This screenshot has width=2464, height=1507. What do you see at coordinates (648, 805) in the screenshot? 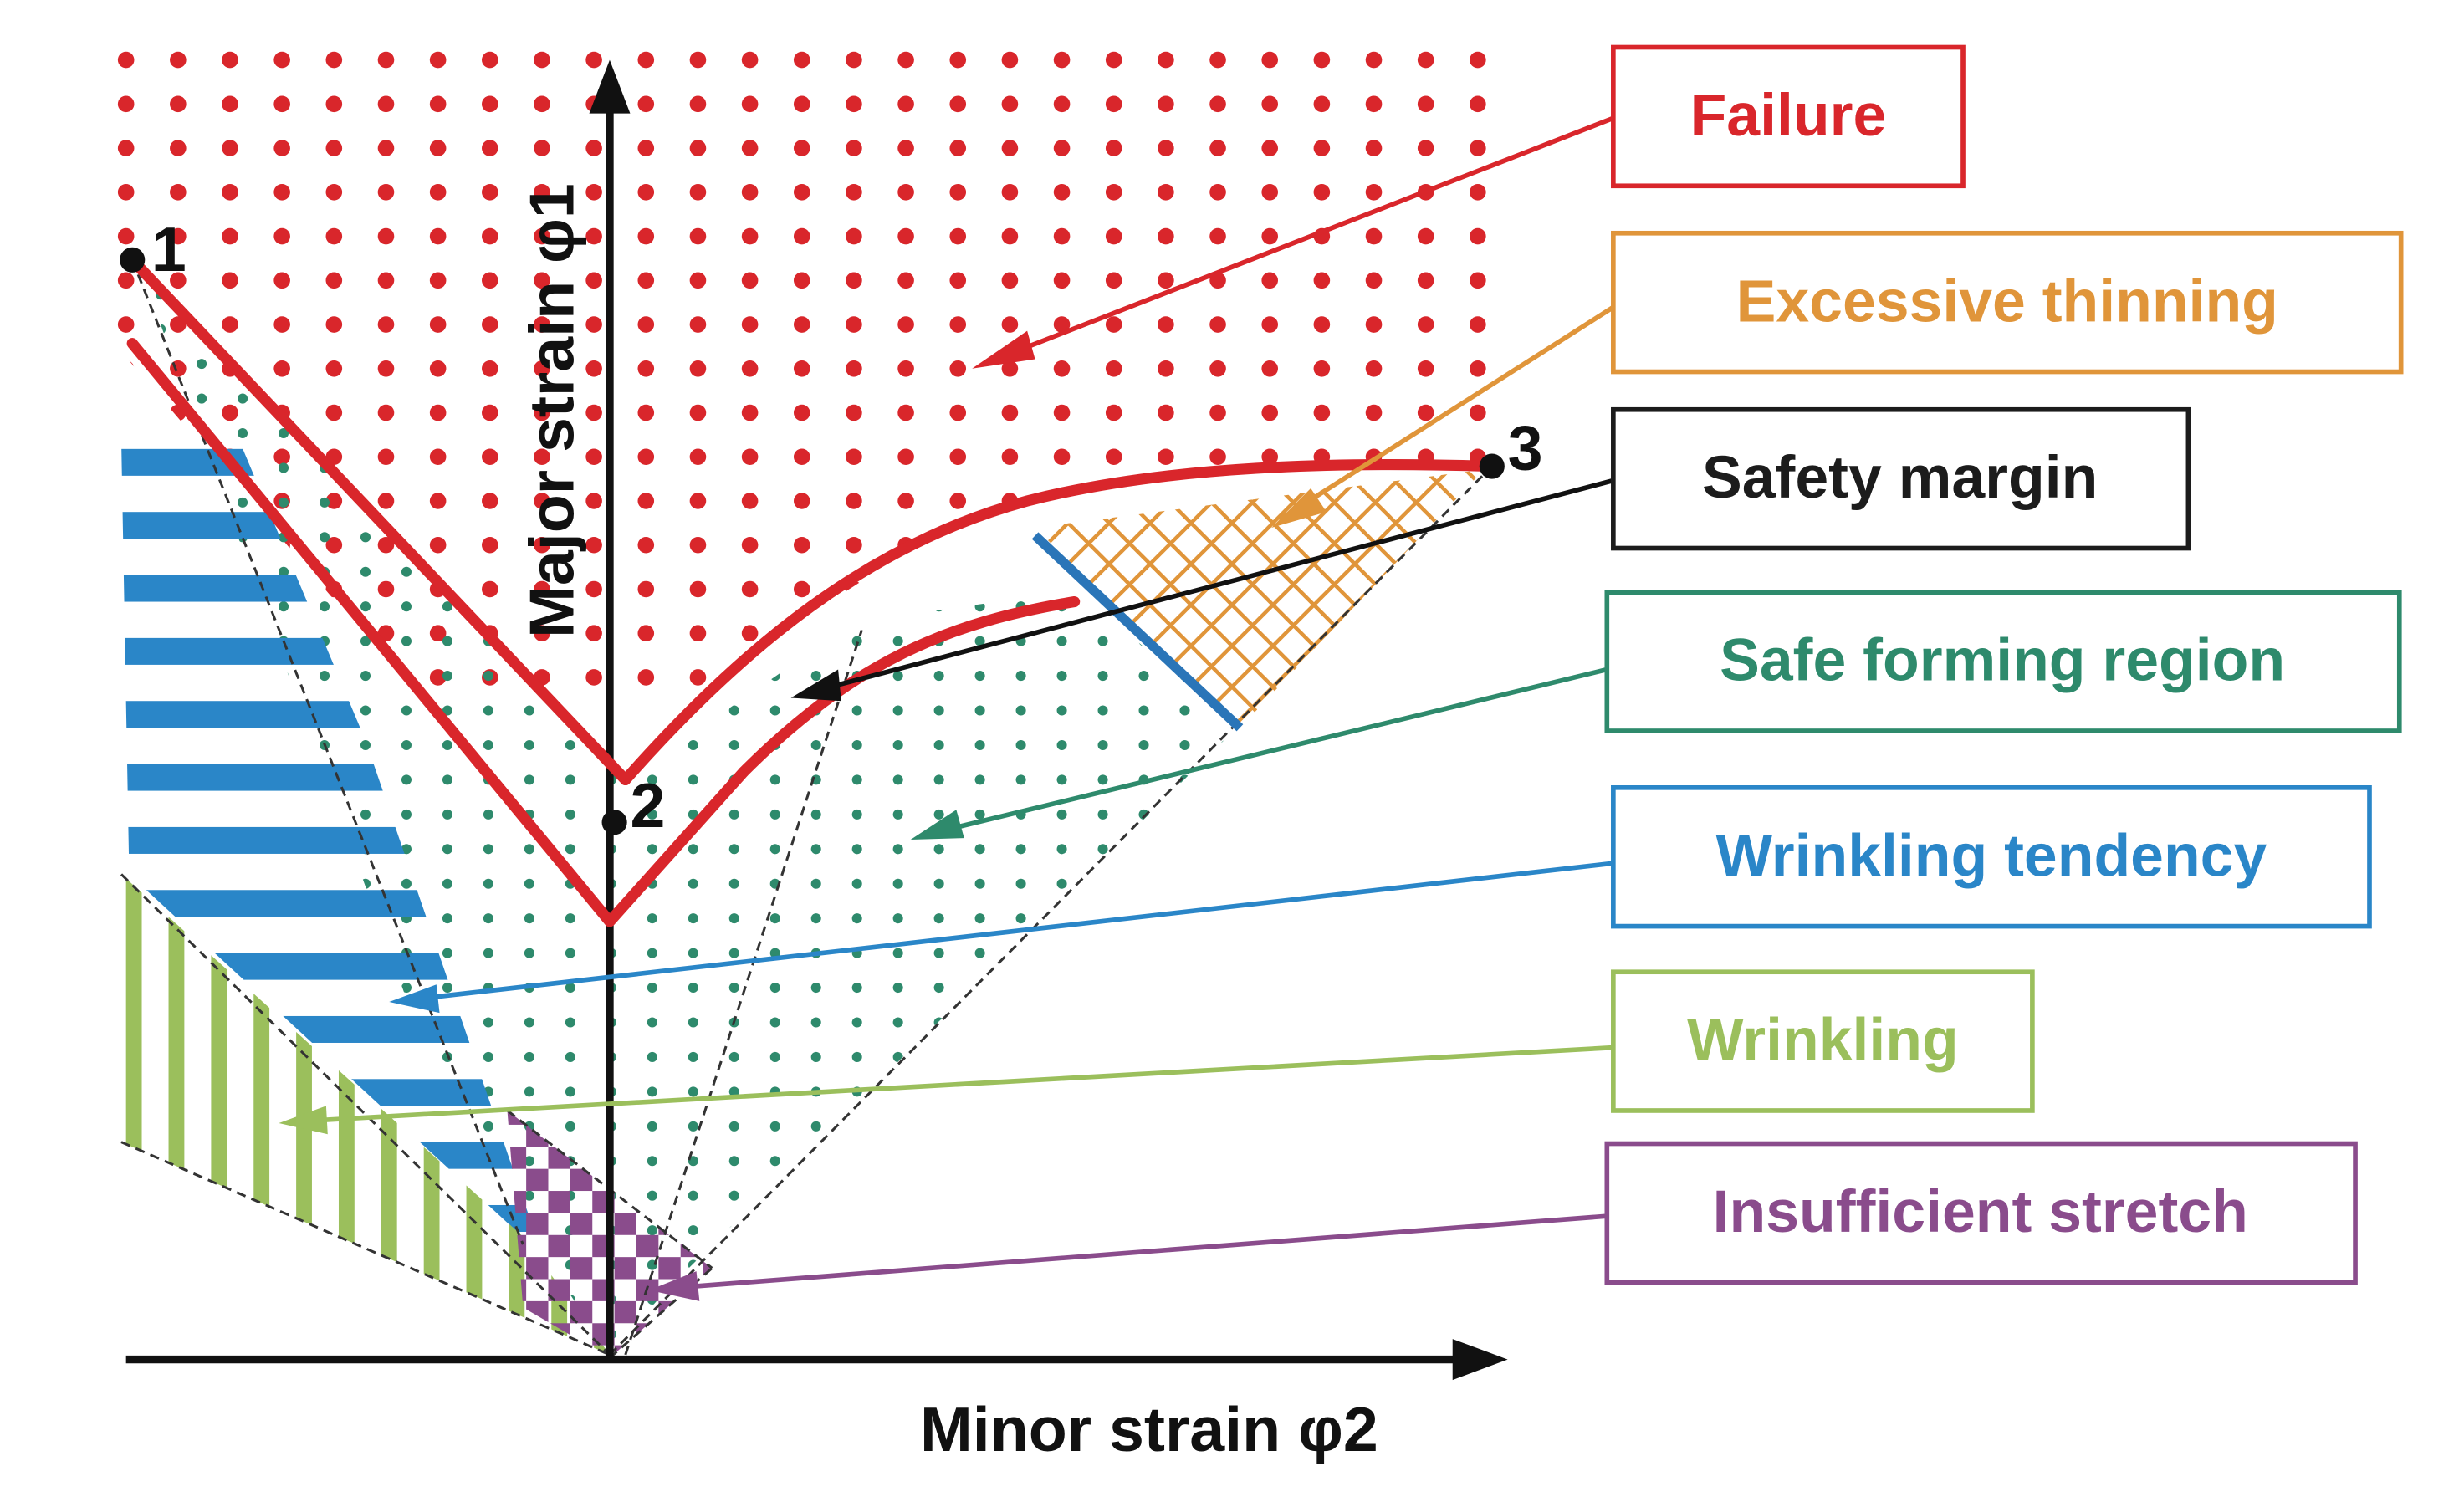
I see `point-2-label: 2` at bounding box center [648, 805].